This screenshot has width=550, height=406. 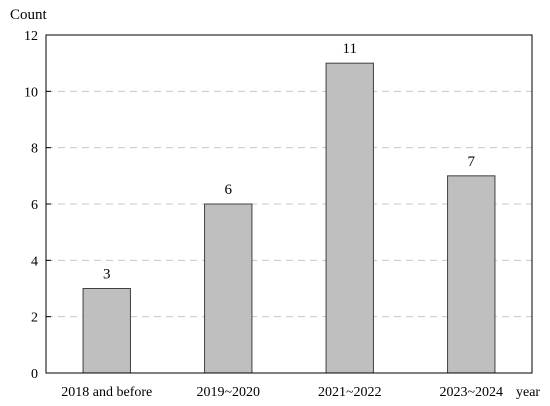 What do you see at coordinates (29, 15) in the screenshot?
I see `y-axis-title: Count` at bounding box center [29, 15].